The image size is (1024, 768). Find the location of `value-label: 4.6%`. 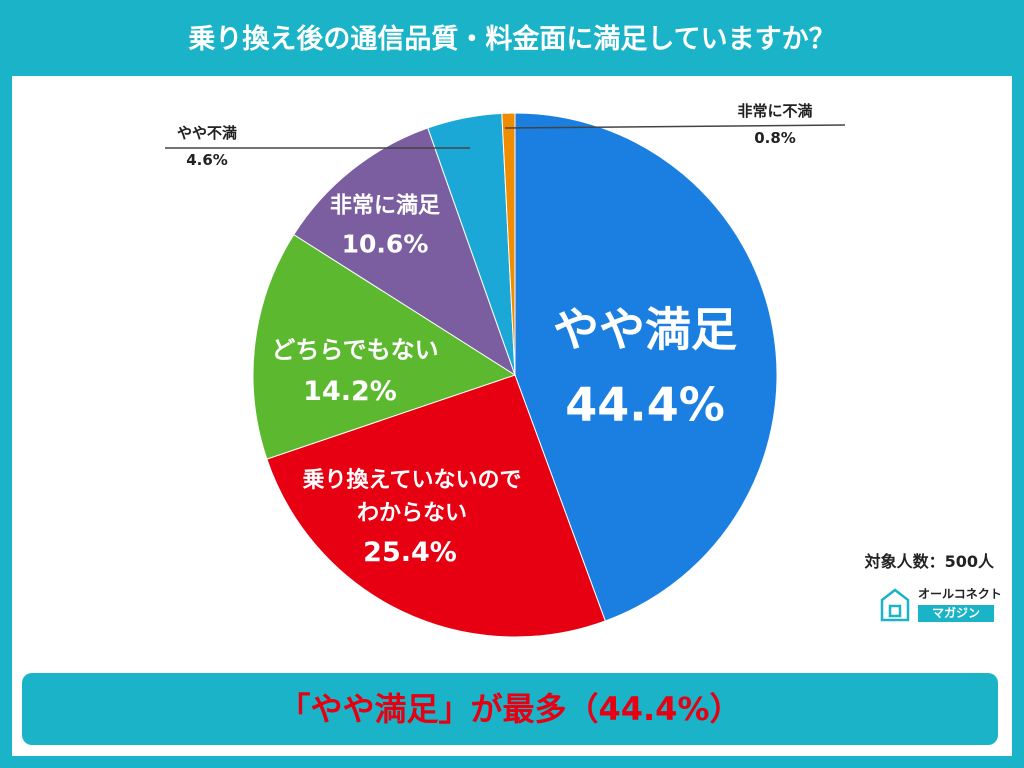

value-label: 4.6% is located at coordinates (207, 159).